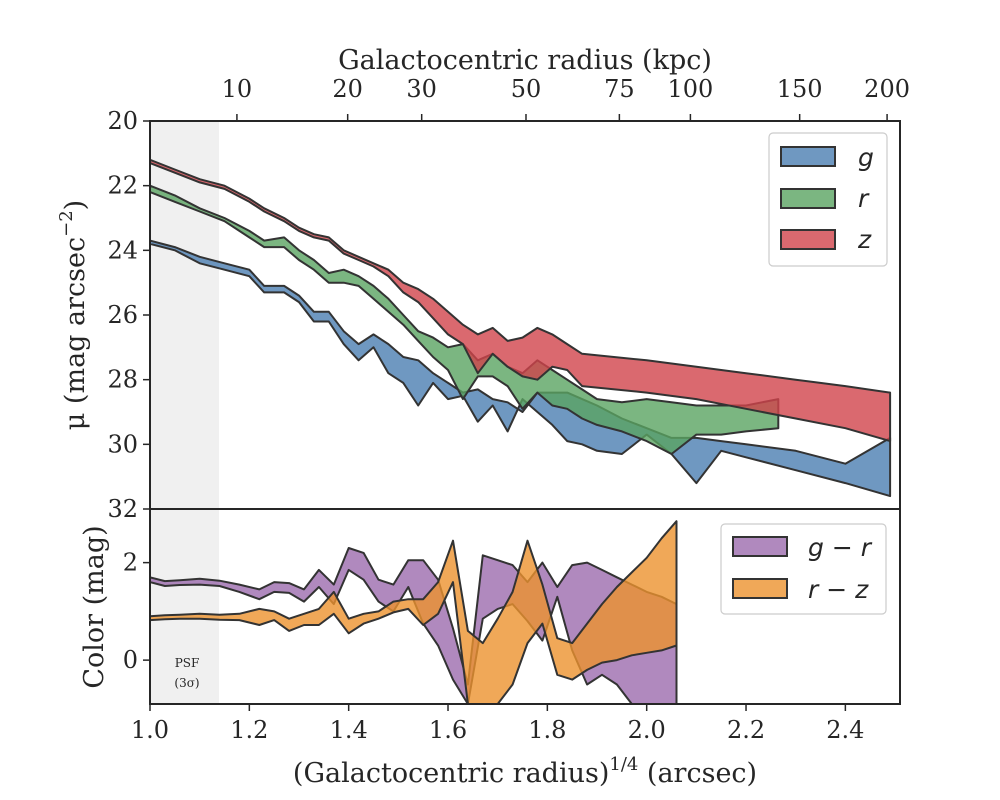 Image resolution: width=1000 pixels, height=800 pixels. I want to click on kpc-tick-label: 30, so click(421, 89).